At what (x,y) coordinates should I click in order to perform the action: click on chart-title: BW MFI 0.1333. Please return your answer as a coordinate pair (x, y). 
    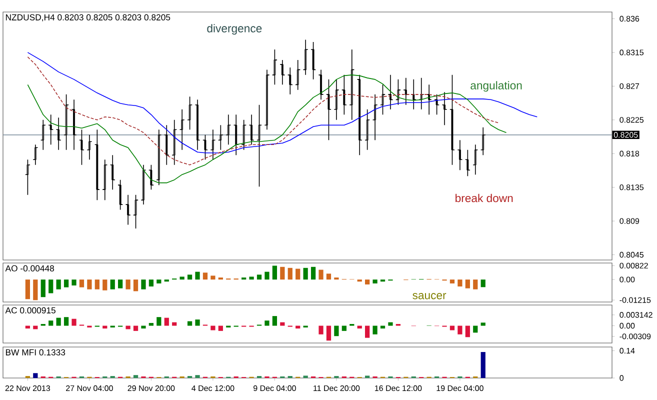
    Looking at the image, I should click on (36, 352).